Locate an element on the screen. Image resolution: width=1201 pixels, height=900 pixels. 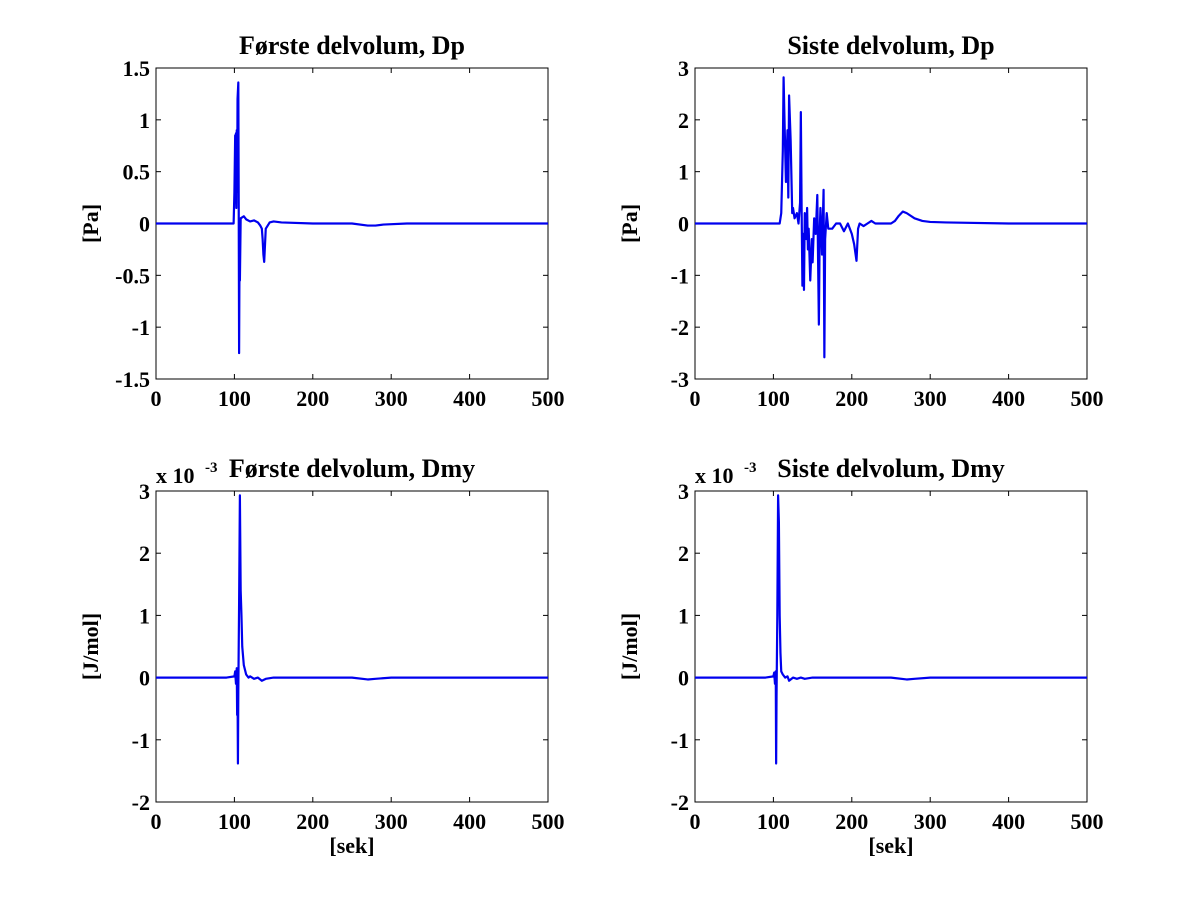
plot-title: Første delvolum, Dp is located at coordinates (352, 45).